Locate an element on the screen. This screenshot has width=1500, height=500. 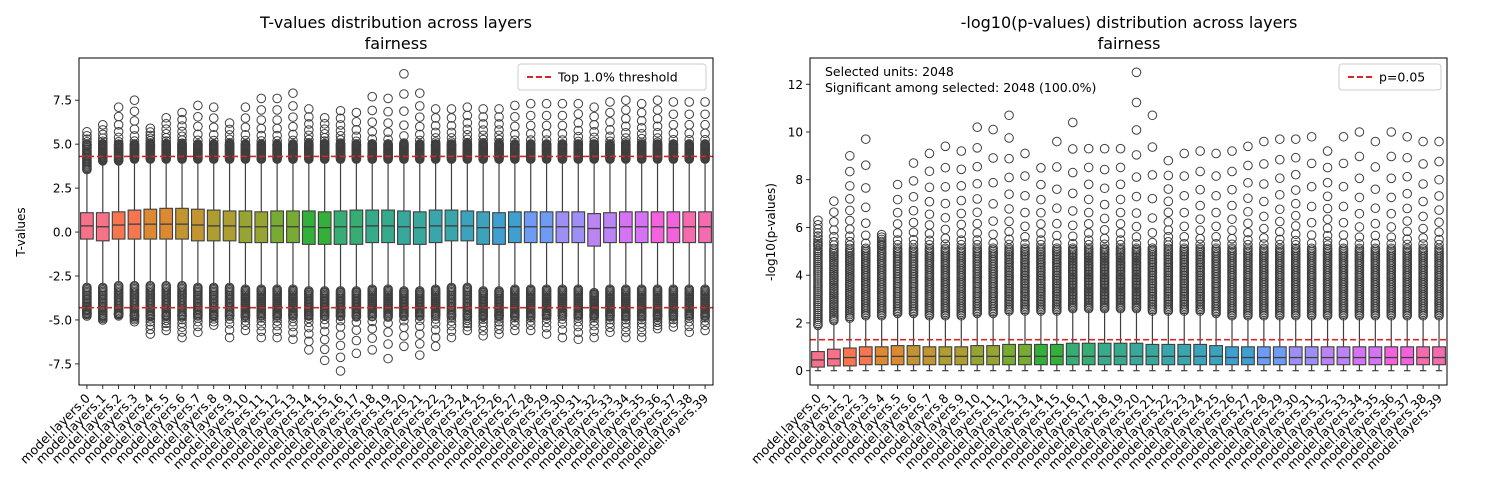
box-model.layers.4 is located at coordinates (881, 300).